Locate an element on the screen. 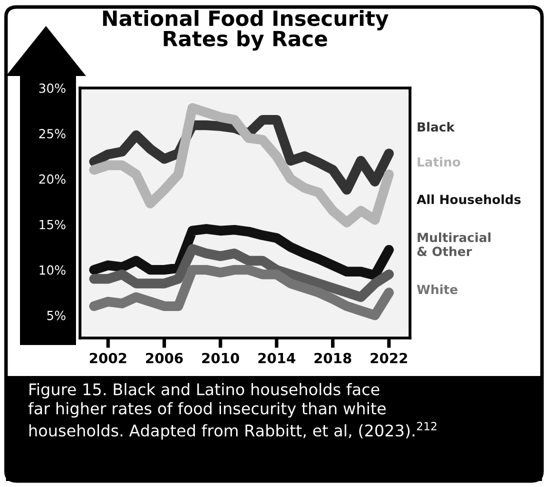 This screenshot has height=487, width=548. y-tick-label: 25% is located at coordinates (52, 133).